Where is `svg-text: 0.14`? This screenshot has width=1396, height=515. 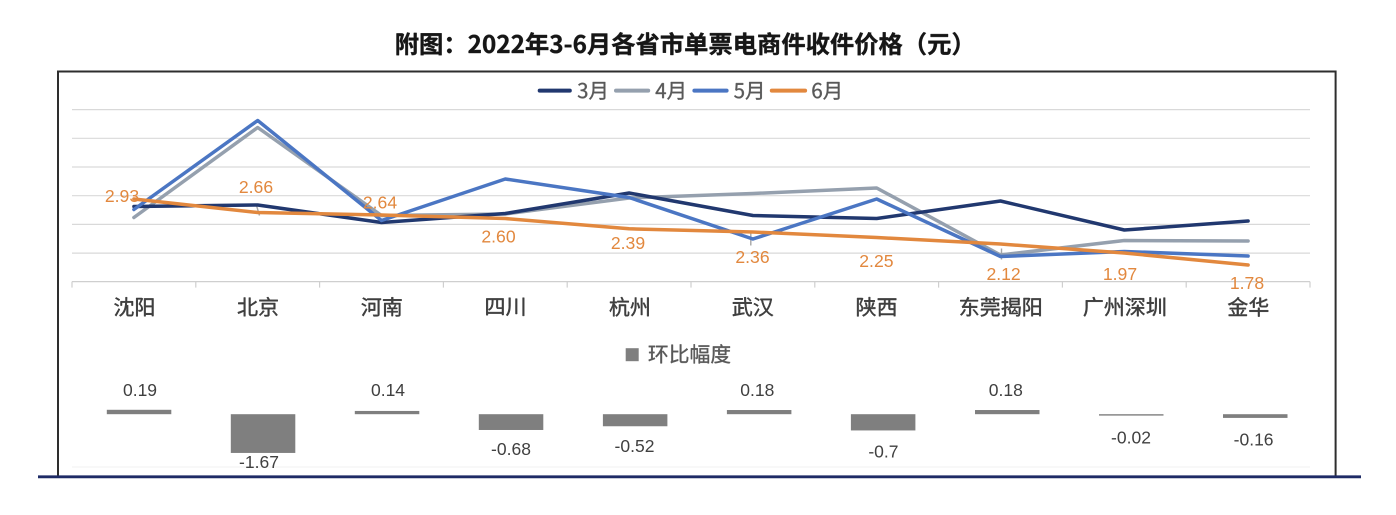 svg-text: 0.14 is located at coordinates (388, 390).